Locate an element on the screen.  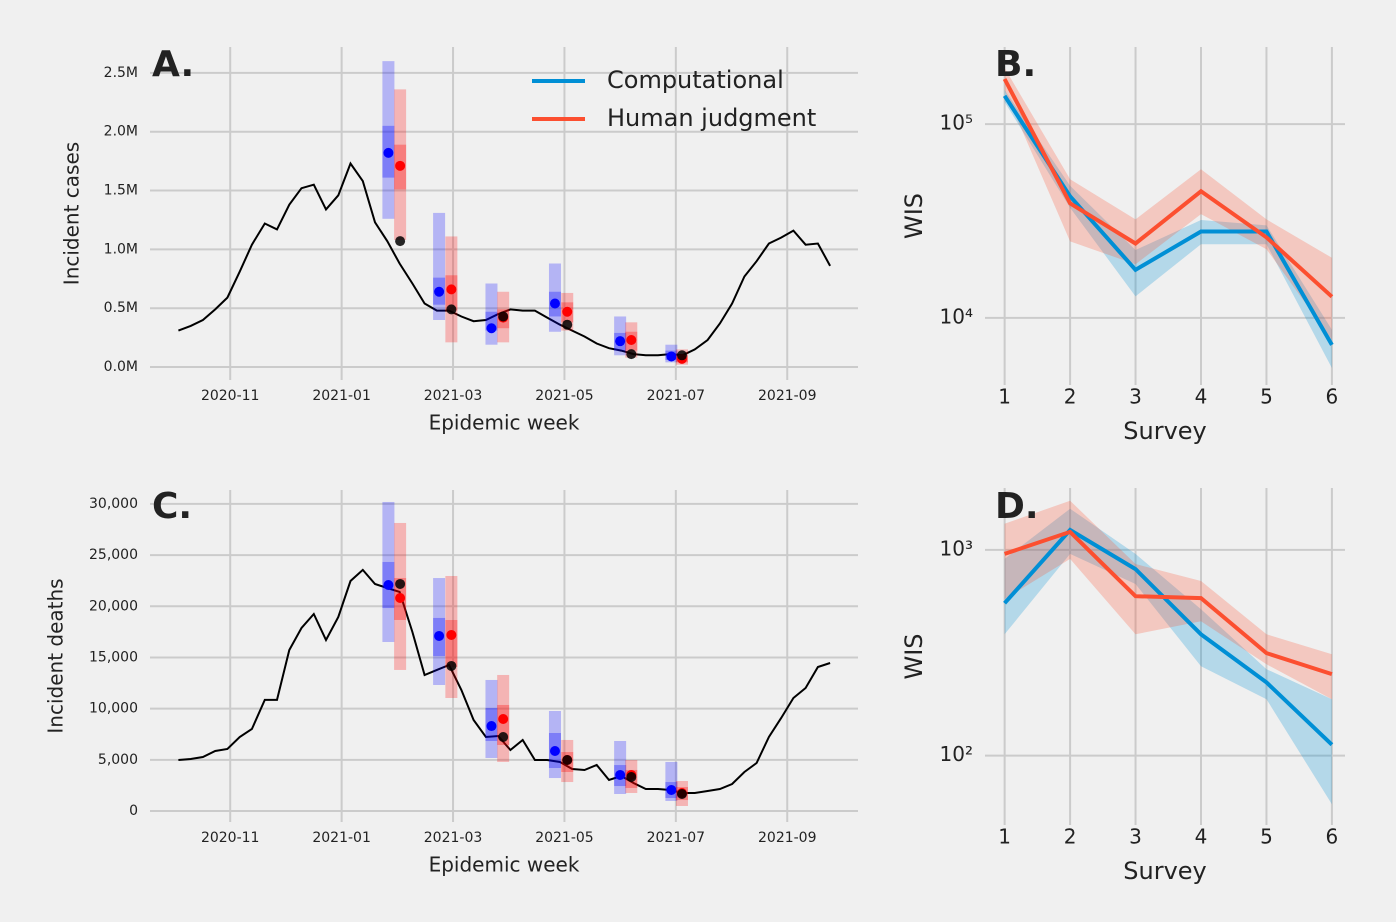
y-tick-label: 2.0M is located at coordinates (121, 132).